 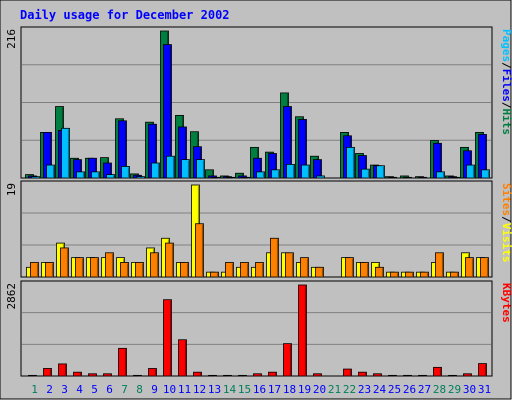 I want to click on x-tick-label-3: 3, so click(x=64, y=389).